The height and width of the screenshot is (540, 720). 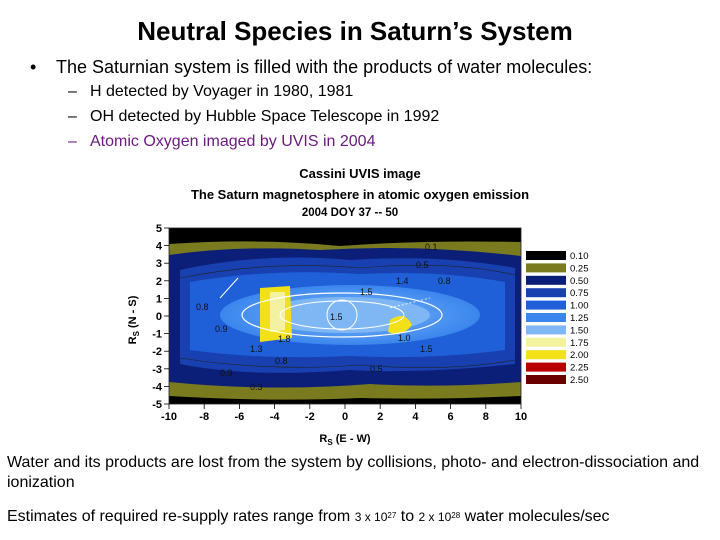 What do you see at coordinates (134, 319) in the screenshot?
I see `y-axis-label: RS (N - S)` at bounding box center [134, 319].